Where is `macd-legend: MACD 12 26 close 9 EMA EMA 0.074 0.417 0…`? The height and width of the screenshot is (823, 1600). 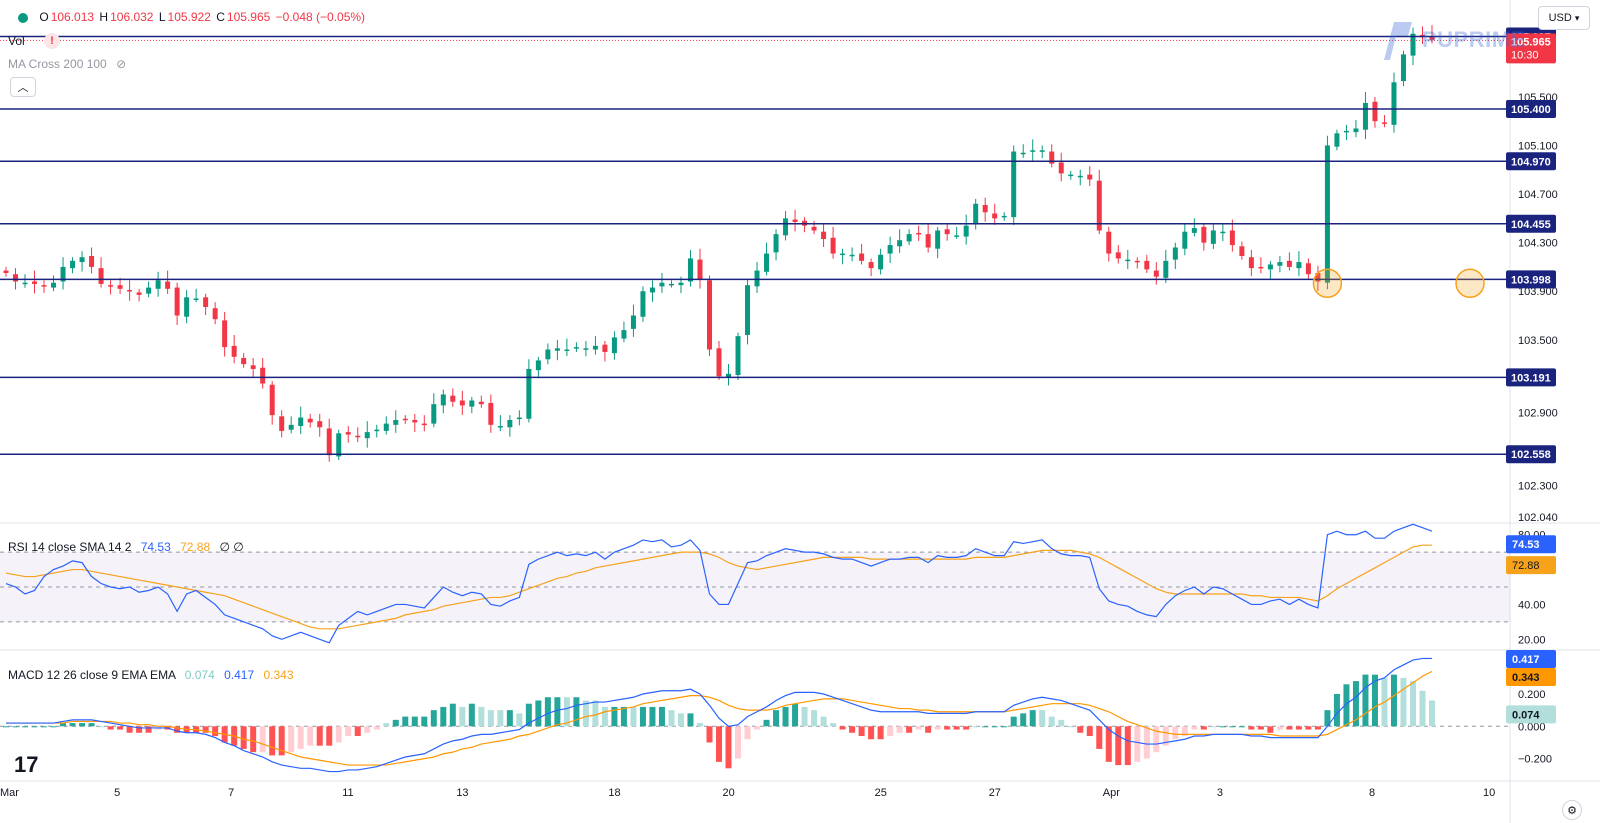
macd-legend: MACD 12 26 close 9 EMA EMA 0.074 0.417 0… is located at coordinates (151, 675).